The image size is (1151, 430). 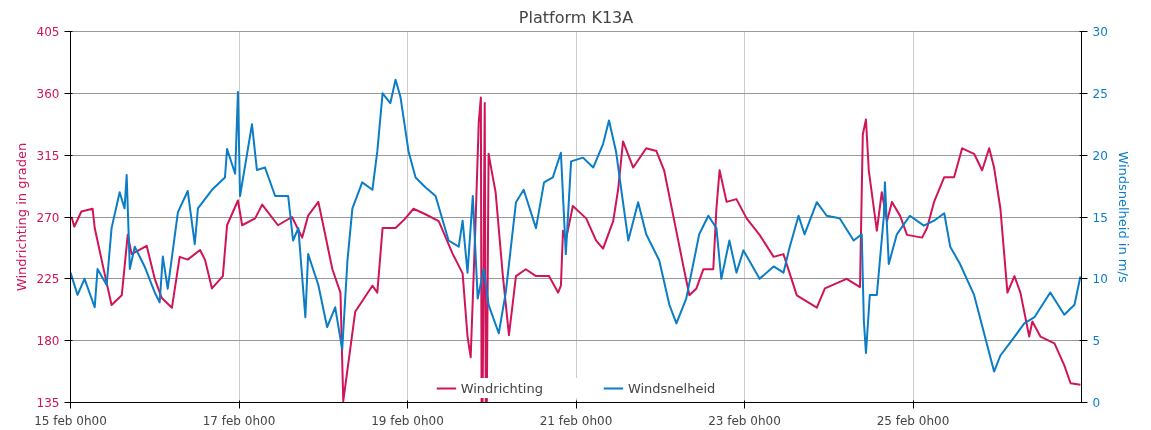 I want to click on y-tick-label: 405, so click(x=48, y=32).